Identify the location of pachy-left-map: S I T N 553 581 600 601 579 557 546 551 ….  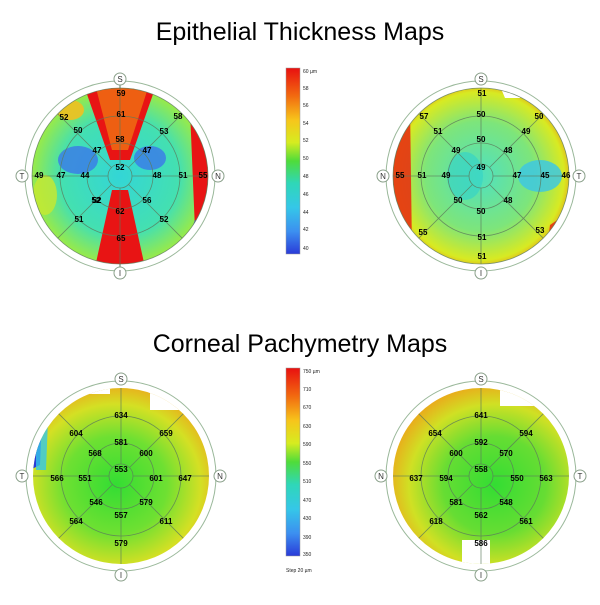
(121, 477).